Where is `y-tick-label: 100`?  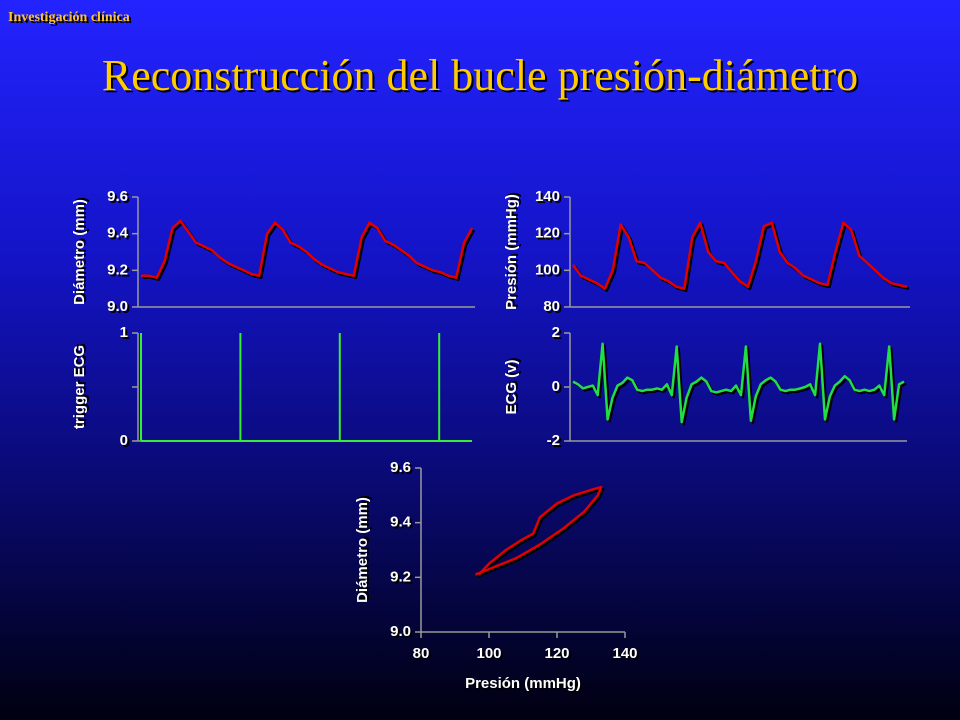 y-tick-label: 100 is located at coordinates (547, 269).